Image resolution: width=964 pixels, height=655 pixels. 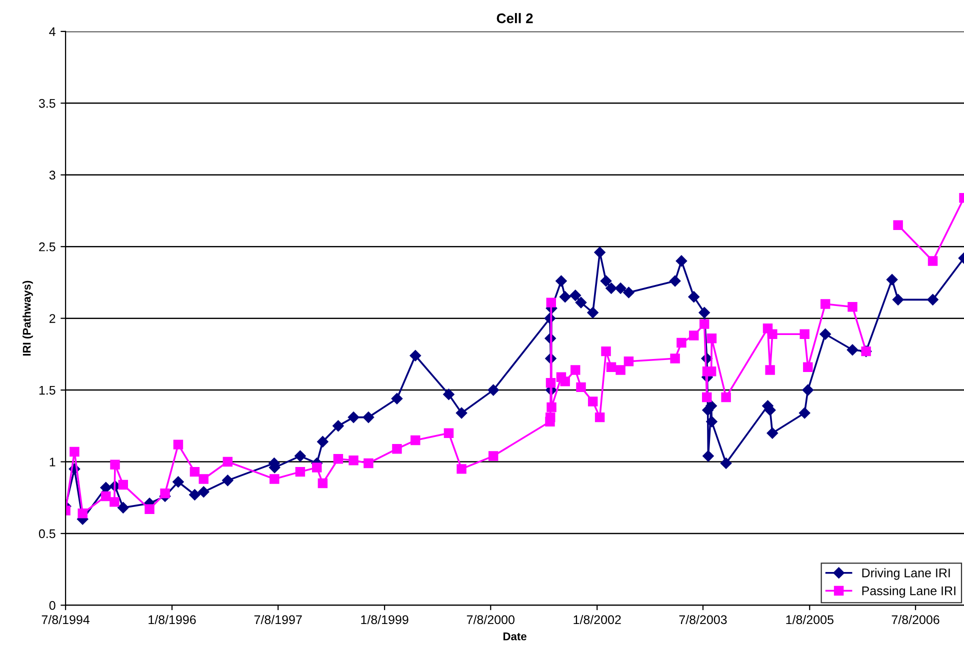 I want to click on y-tick-label: 3.5, so click(x=47, y=103).